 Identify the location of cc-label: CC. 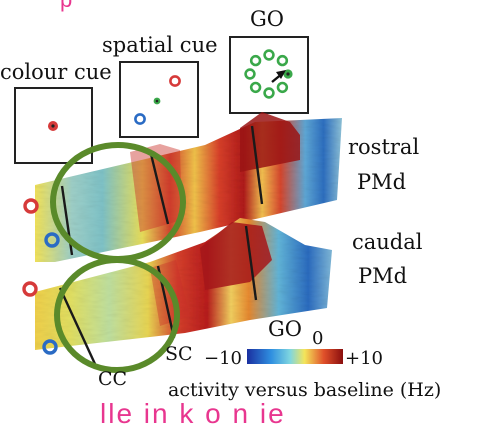
(113, 379).